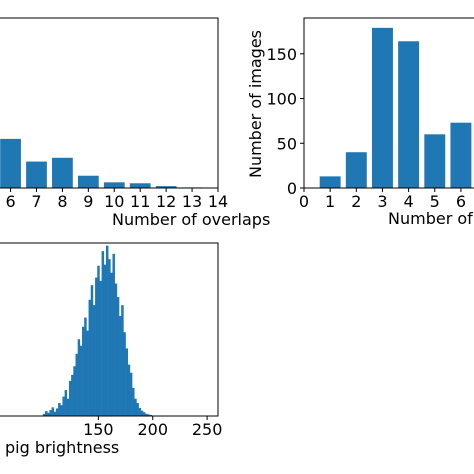  I want to click on overlaps-x-axis-label: Number of overlaps, so click(191, 219).